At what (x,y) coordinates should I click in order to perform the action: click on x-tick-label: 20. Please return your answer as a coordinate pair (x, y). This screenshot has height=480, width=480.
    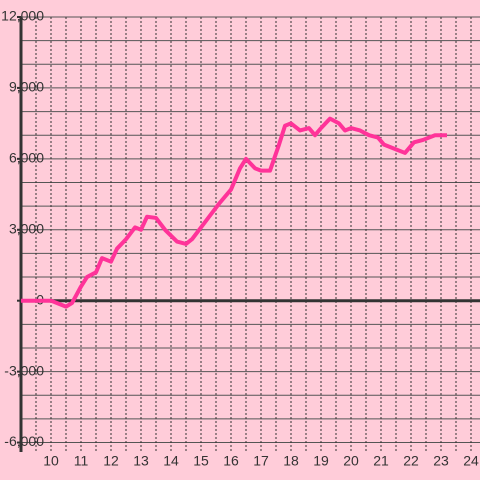
    Looking at the image, I should click on (351, 461).